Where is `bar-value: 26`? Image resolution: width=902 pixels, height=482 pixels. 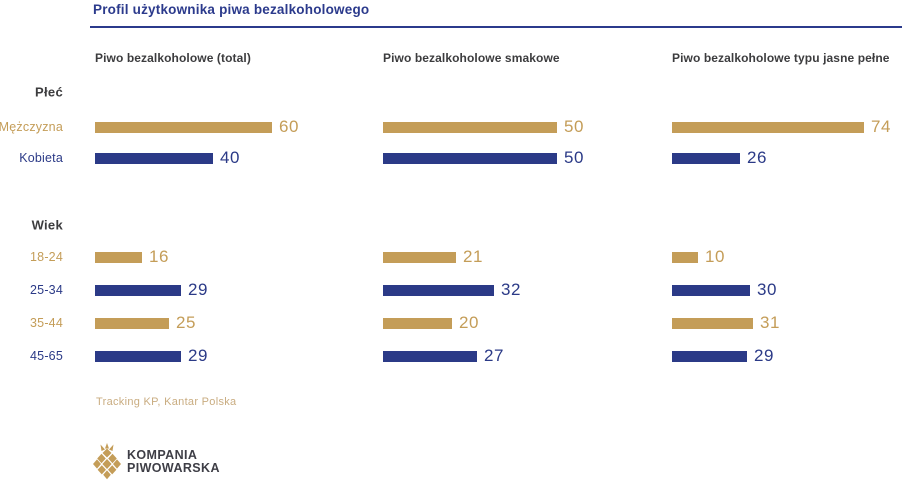
bar-value: 26 is located at coordinates (757, 157).